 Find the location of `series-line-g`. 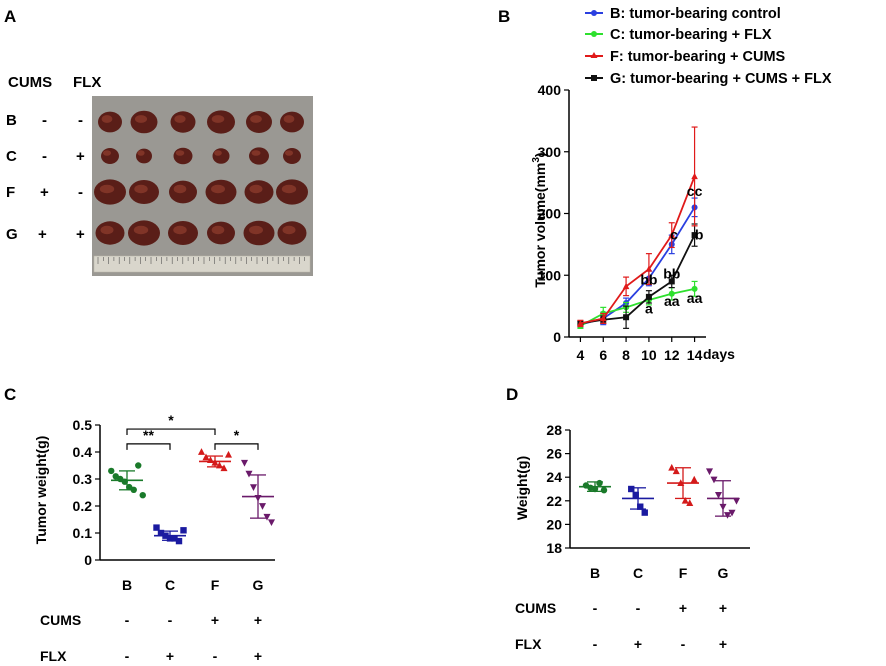

series-line-g is located at coordinates (638, 279).